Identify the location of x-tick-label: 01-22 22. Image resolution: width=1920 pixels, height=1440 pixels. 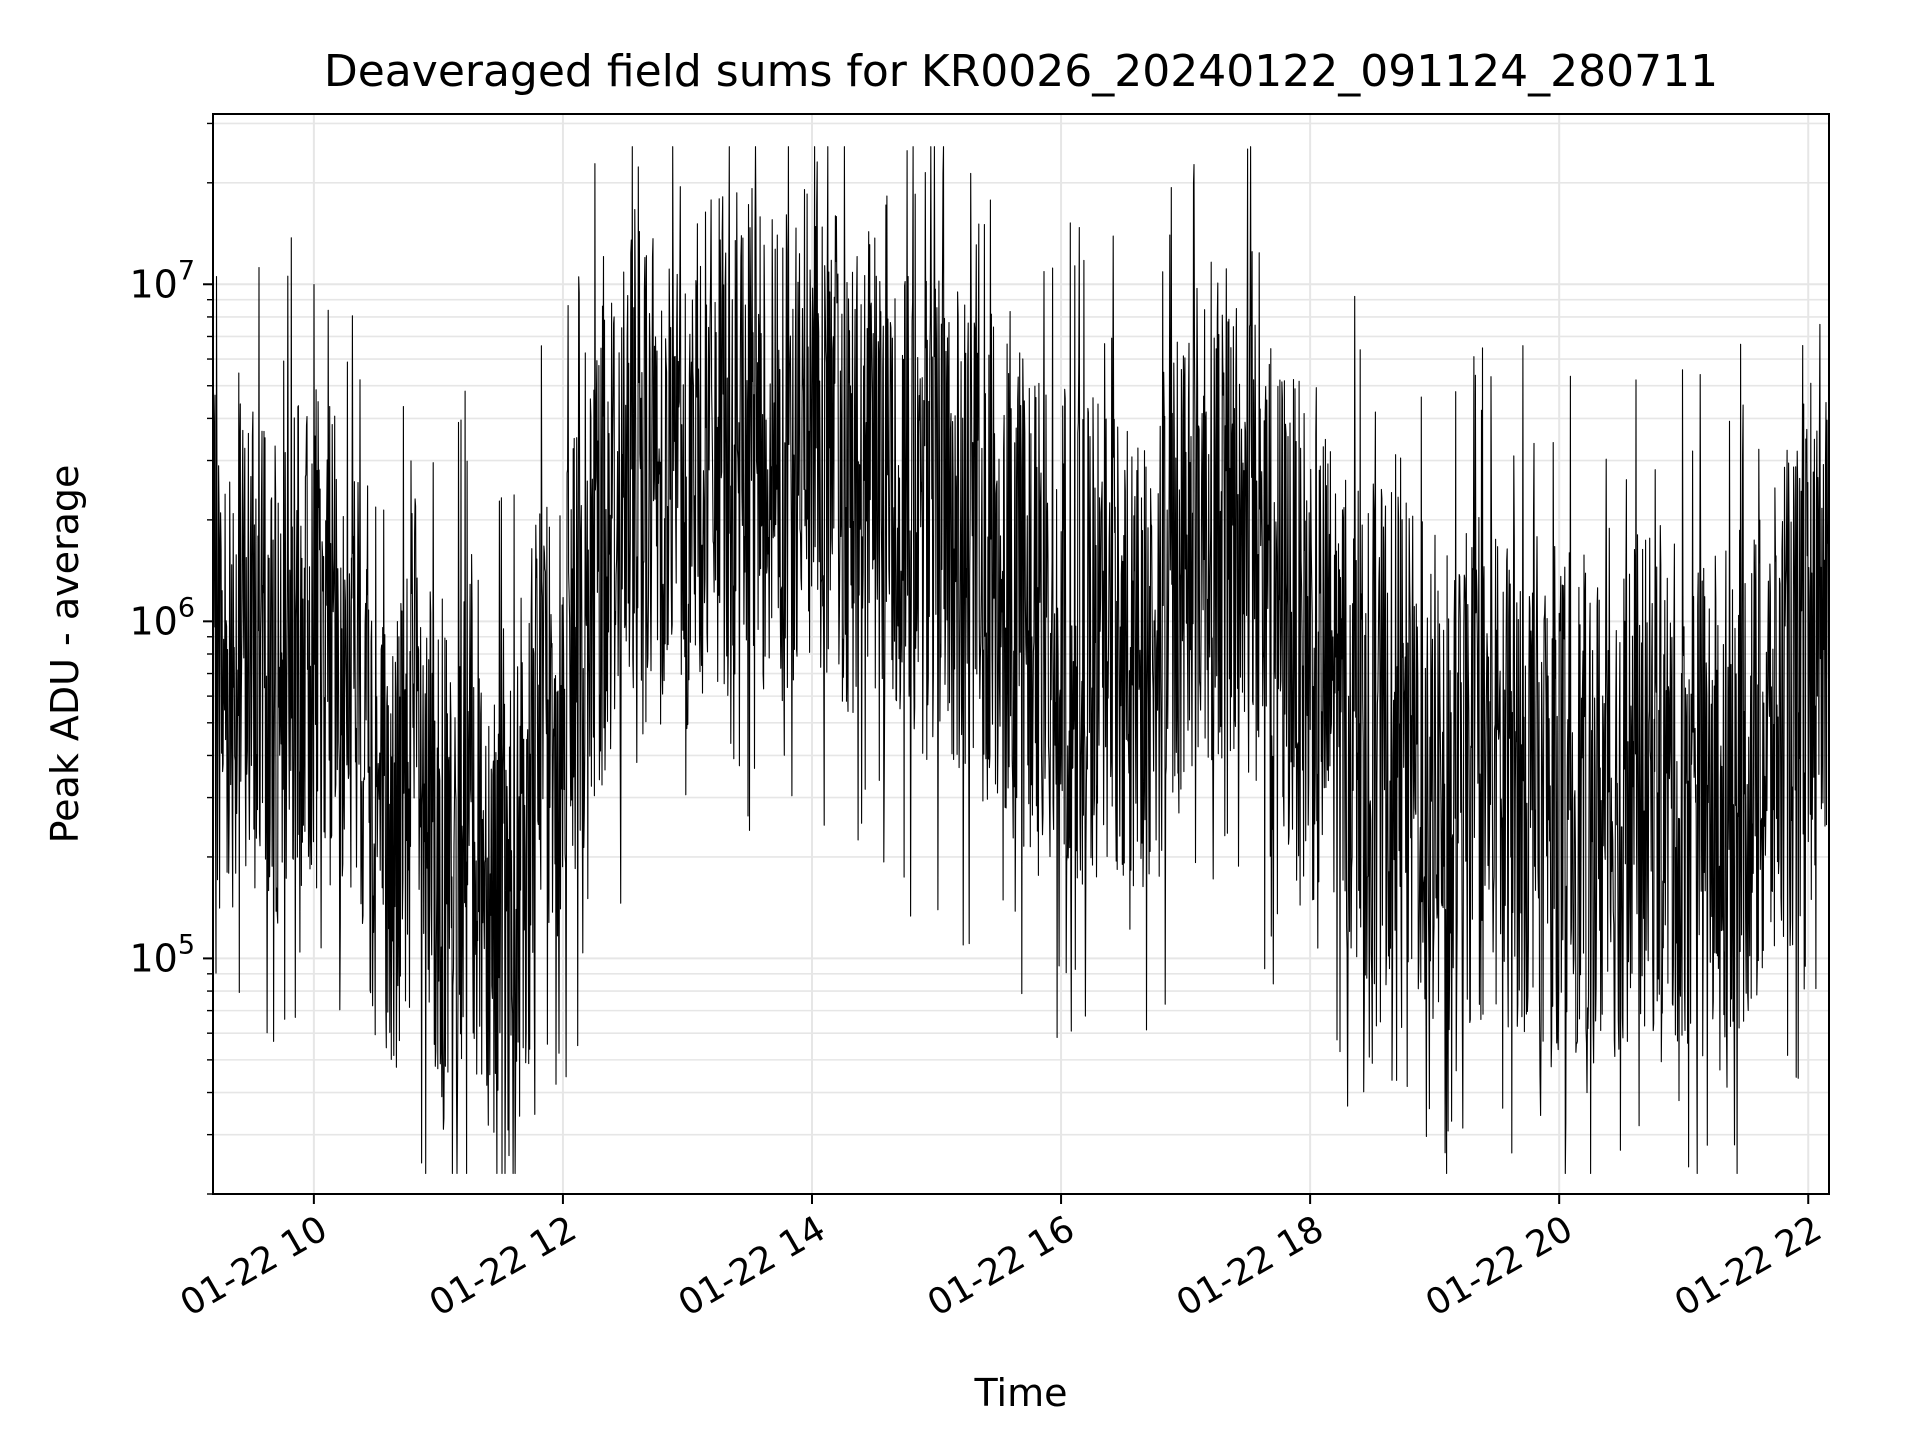
(1748, 1266).